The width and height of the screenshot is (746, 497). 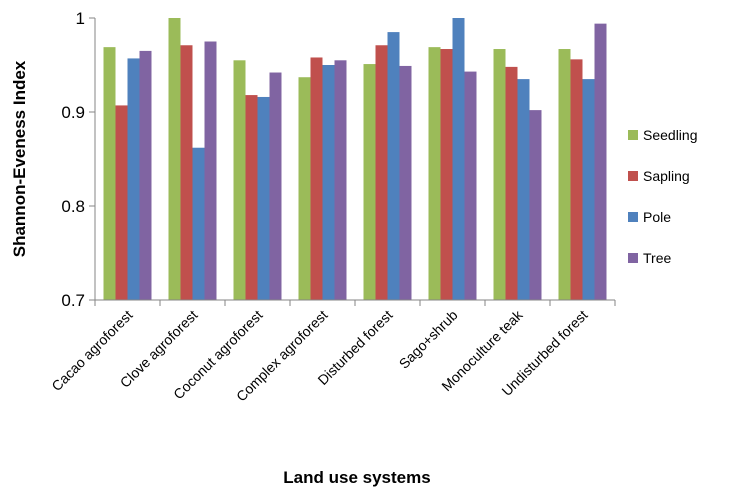 What do you see at coordinates (633, 135) in the screenshot?
I see `legend-swatch-seedling` at bounding box center [633, 135].